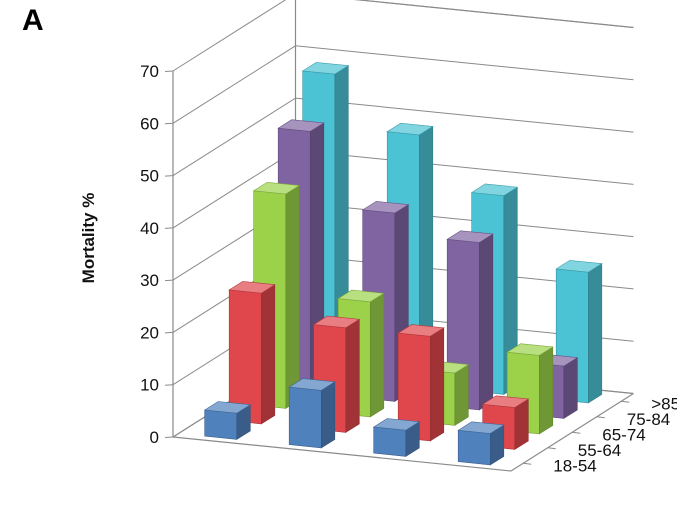 The width and height of the screenshot is (677, 512). I want to click on series-label: 75-84, so click(648, 419).